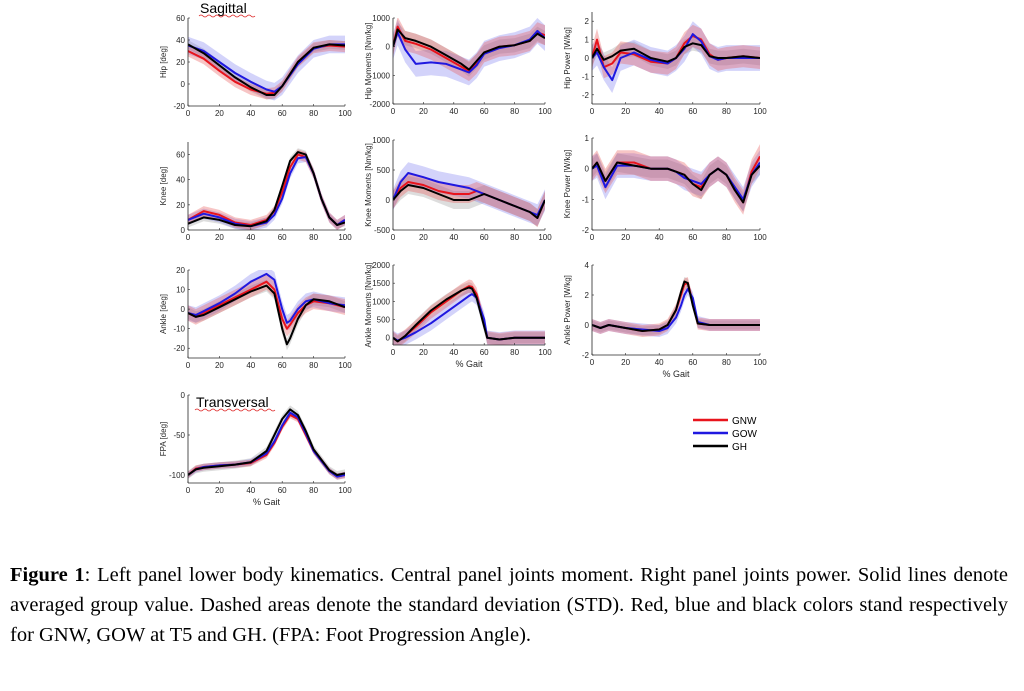 The width and height of the screenshot is (1024, 691). What do you see at coordinates (227, 16) in the screenshot?
I see `sagittal-squiggle` at bounding box center [227, 16].